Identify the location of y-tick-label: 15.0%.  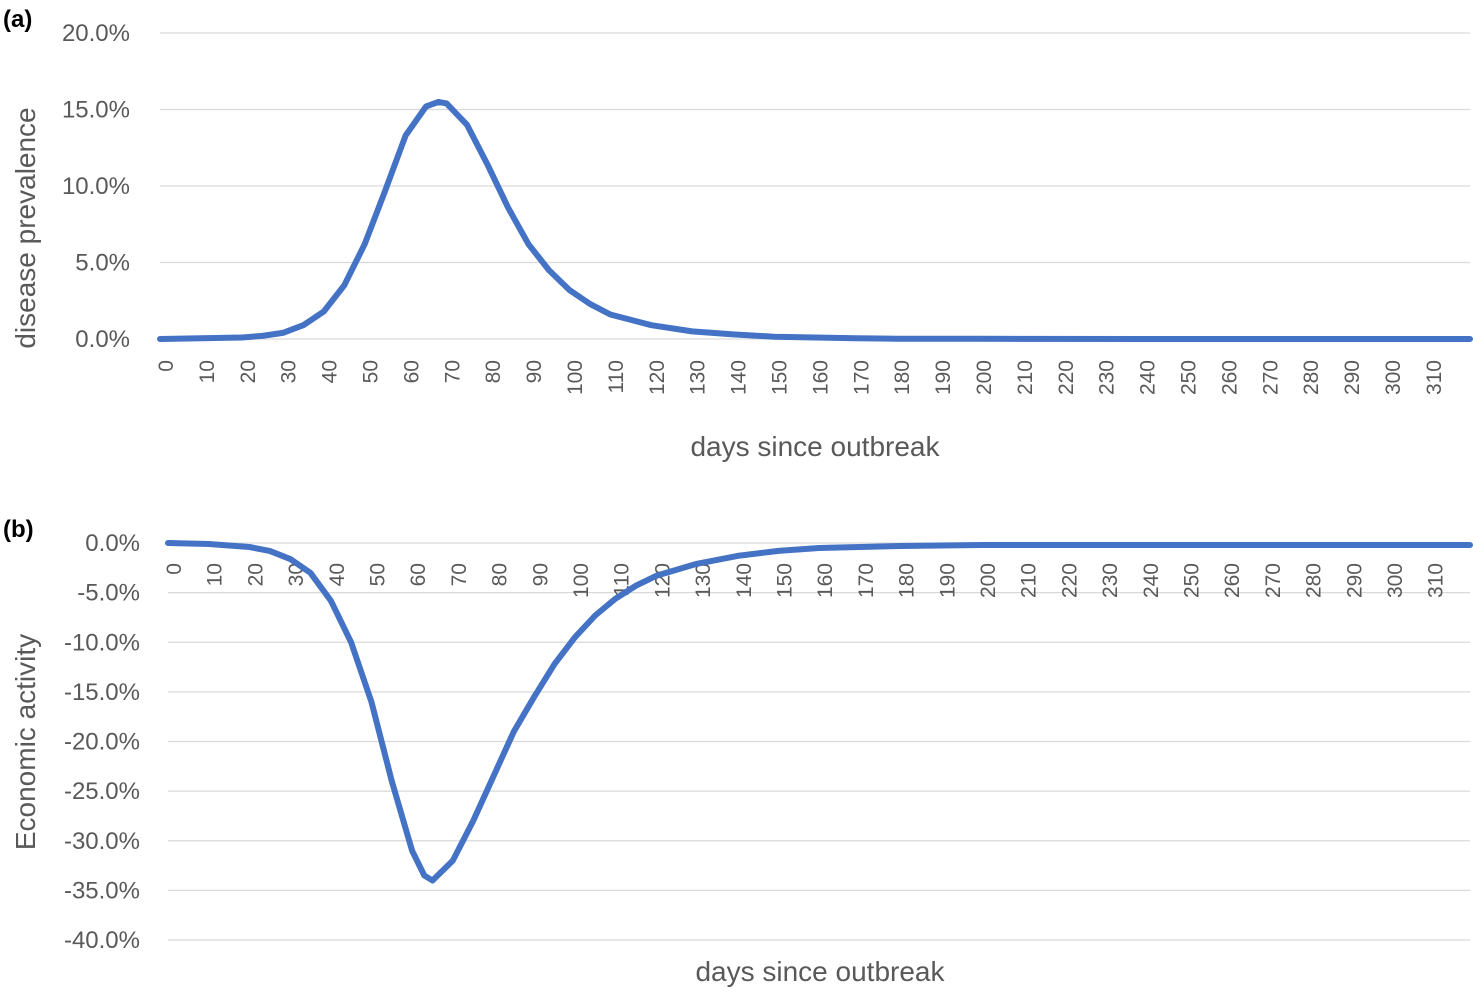
(96, 110).